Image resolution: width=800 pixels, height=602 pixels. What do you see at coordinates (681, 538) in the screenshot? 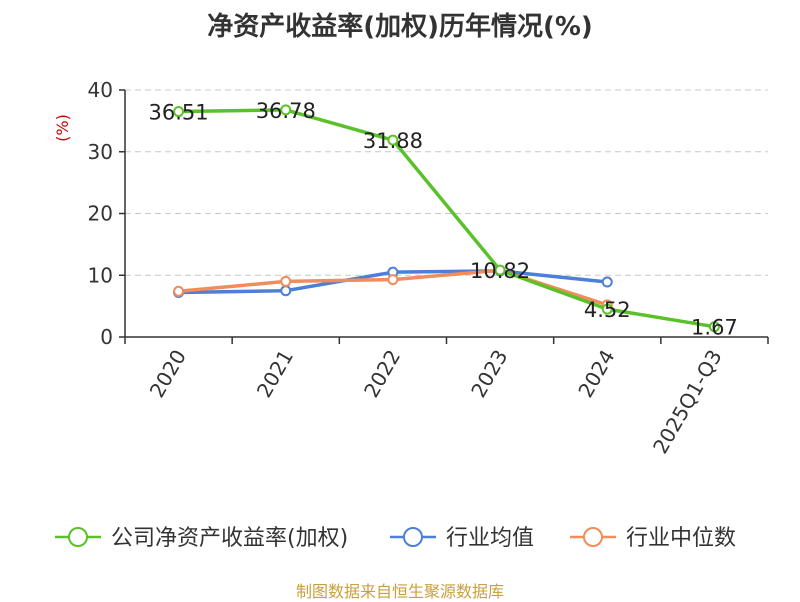
I see `legend-label: 行业中位数` at bounding box center [681, 538].